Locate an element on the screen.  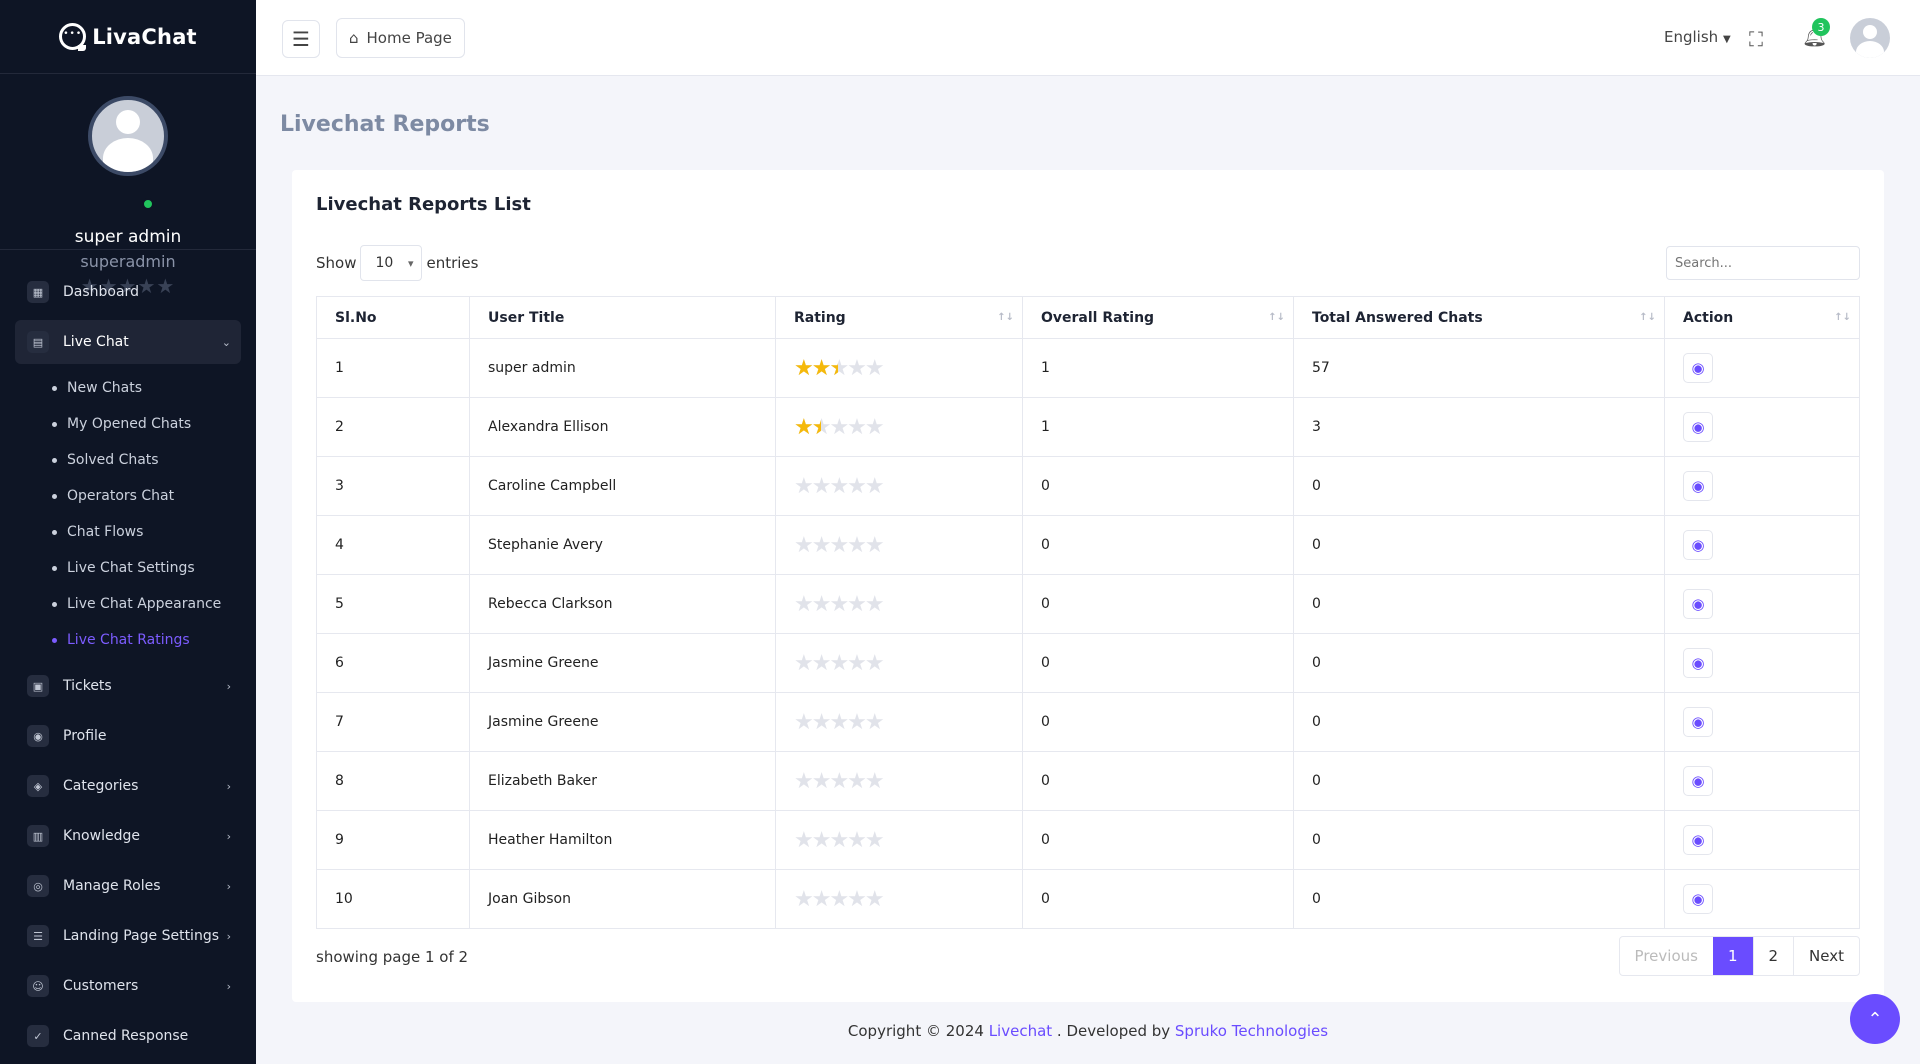
home-page-label: Home Page is located at coordinates (409, 38).